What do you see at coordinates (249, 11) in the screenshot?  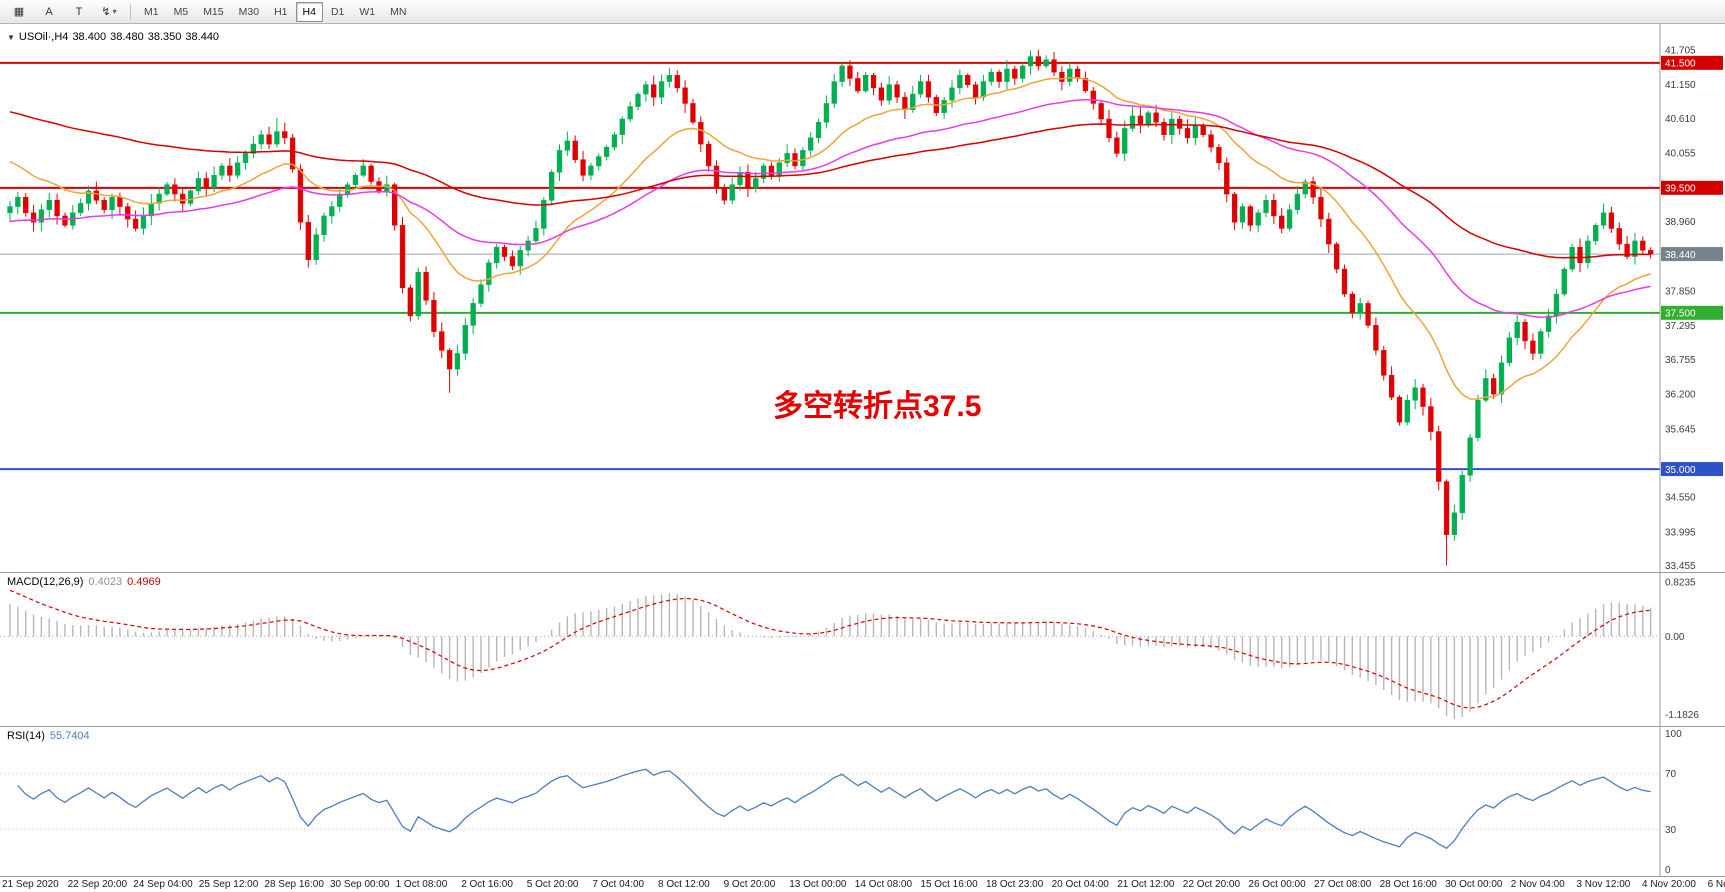 I see `timeframe-m30-button: M30` at bounding box center [249, 11].